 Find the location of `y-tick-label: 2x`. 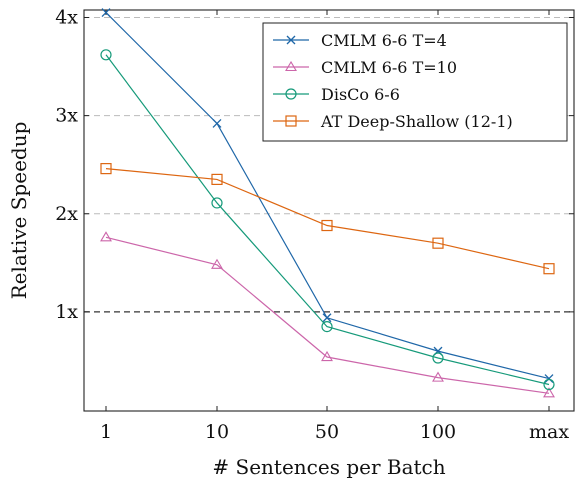

y-tick-label: 2x is located at coordinates (66, 214).